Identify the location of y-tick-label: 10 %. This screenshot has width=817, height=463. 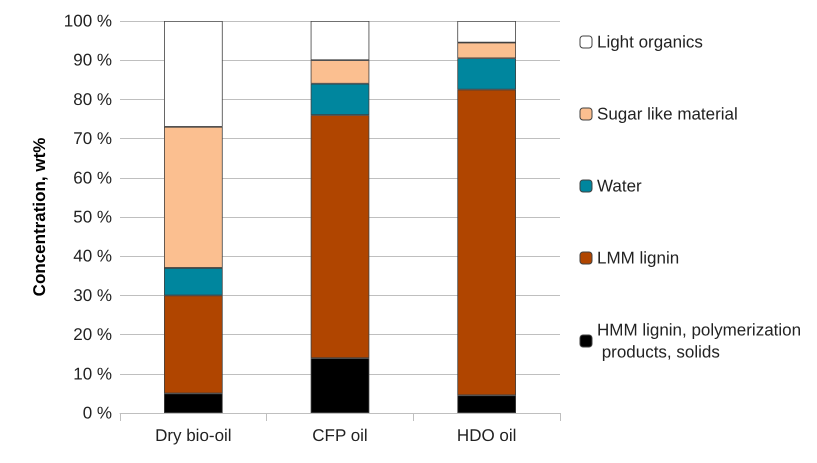
(92, 374).